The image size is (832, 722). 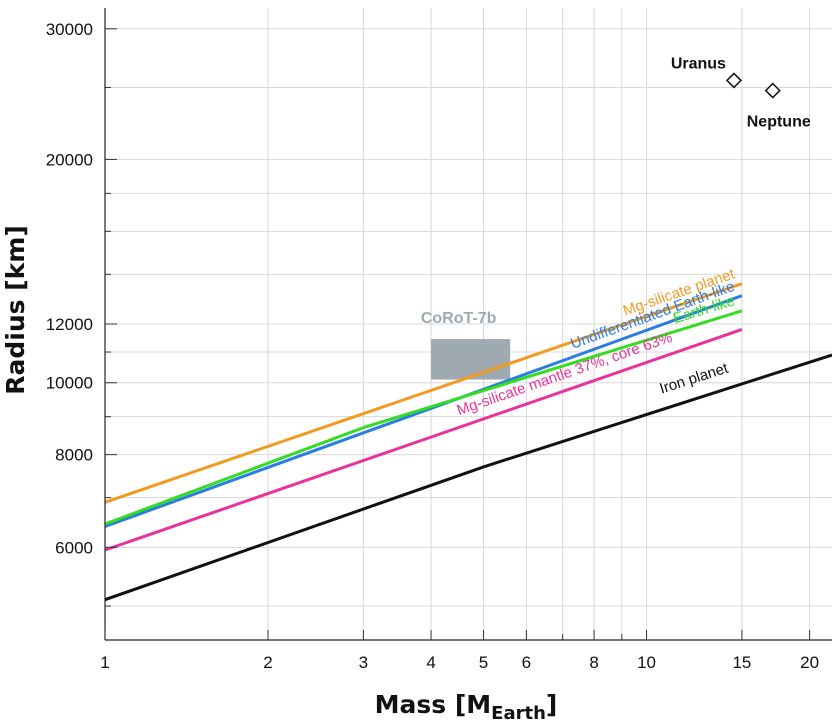 What do you see at coordinates (809, 662) in the screenshot?
I see `x-tick-label: 20` at bounding box center [809, 662].